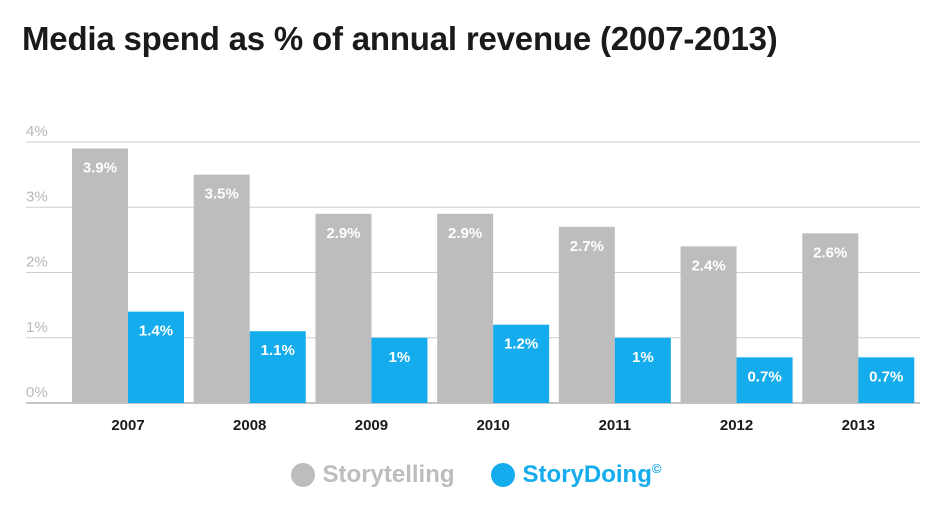 The width and height of the screenshot is (952, 506). I want to click on bar-storytelling-2013, so click(830, 318).